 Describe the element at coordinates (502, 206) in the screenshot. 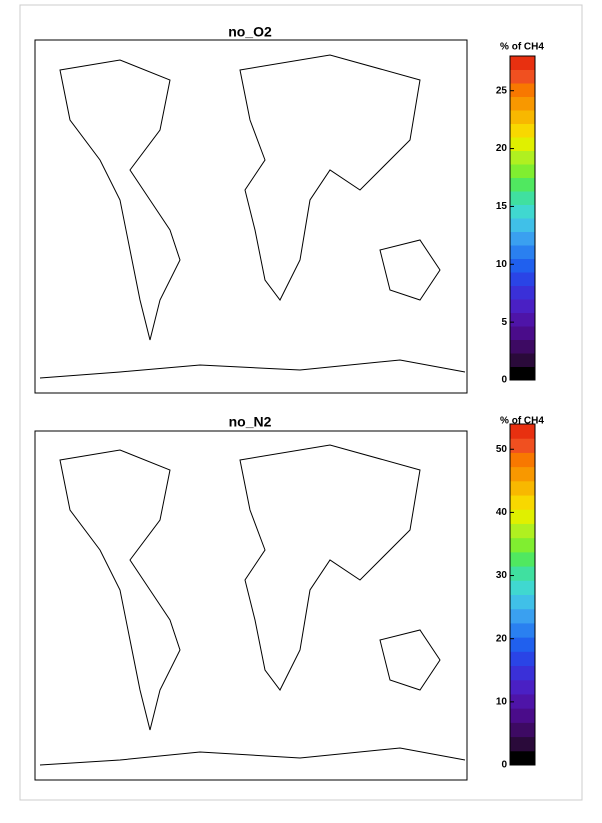

I see `colorbar-tick-label: 15` at that location.